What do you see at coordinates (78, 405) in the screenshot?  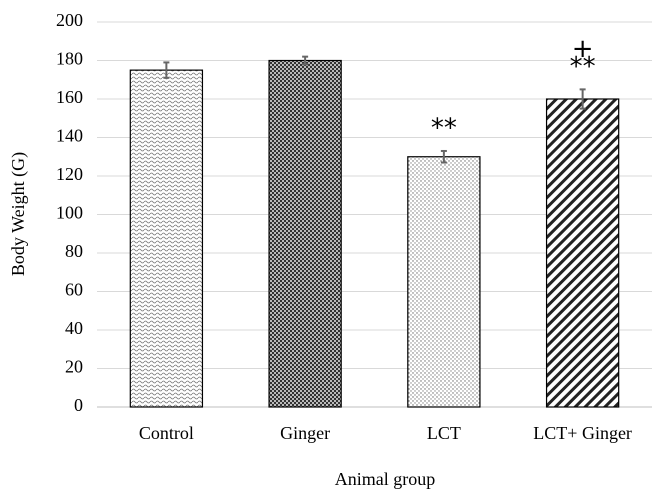 I see `y-tick-label: 0` at bounding box center [78, 405].